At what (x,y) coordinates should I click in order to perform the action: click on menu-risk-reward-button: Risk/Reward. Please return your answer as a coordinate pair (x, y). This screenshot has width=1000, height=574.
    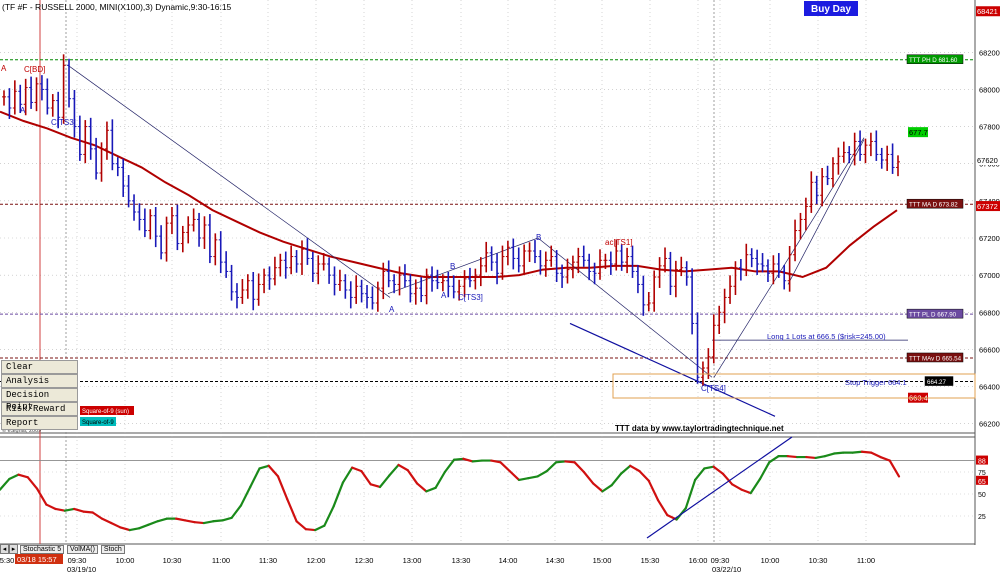
    Looking at the image, I should click on (39, 409).